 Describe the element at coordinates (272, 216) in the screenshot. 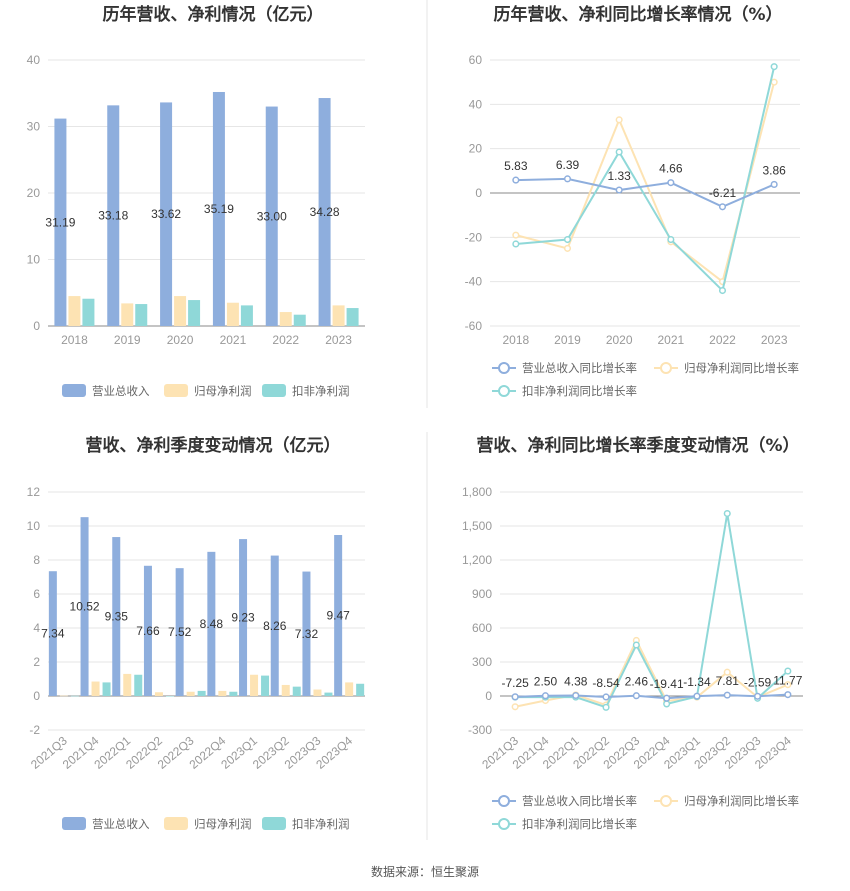

I see `bar-data-label: 33.00` at that location.